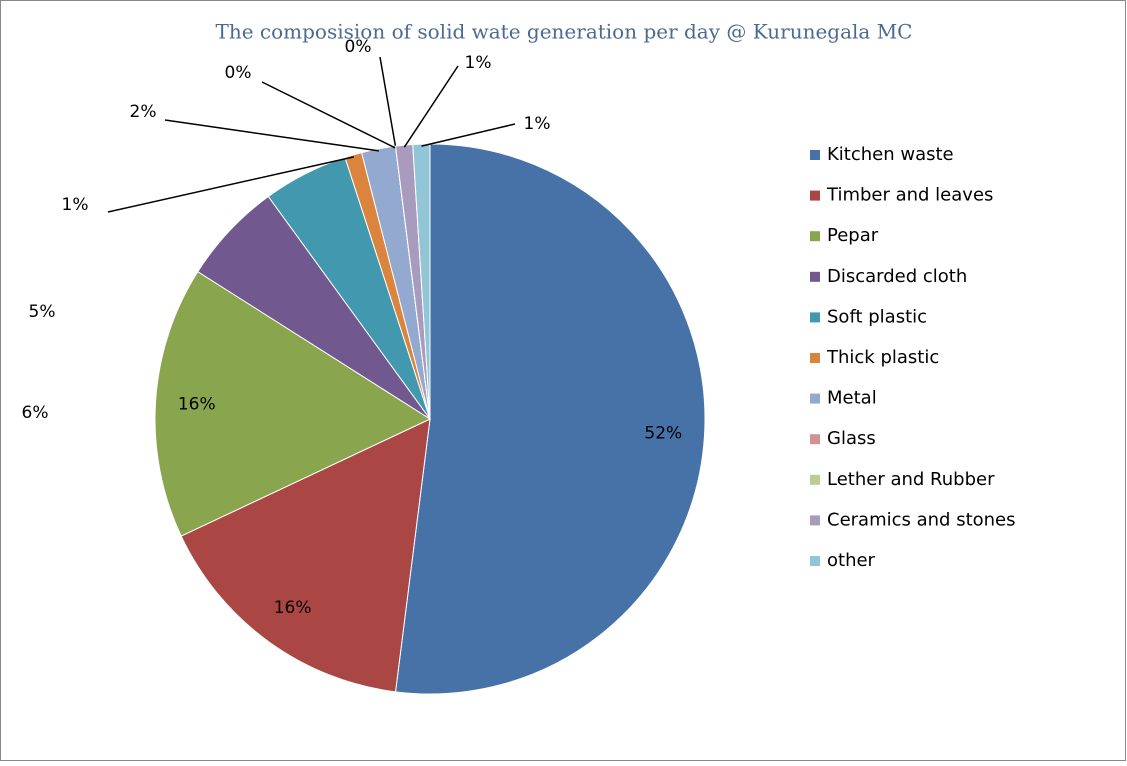 The image size is (1127, 766). I want to click on legend-label: Ceramics and stones, so click(921, 519).